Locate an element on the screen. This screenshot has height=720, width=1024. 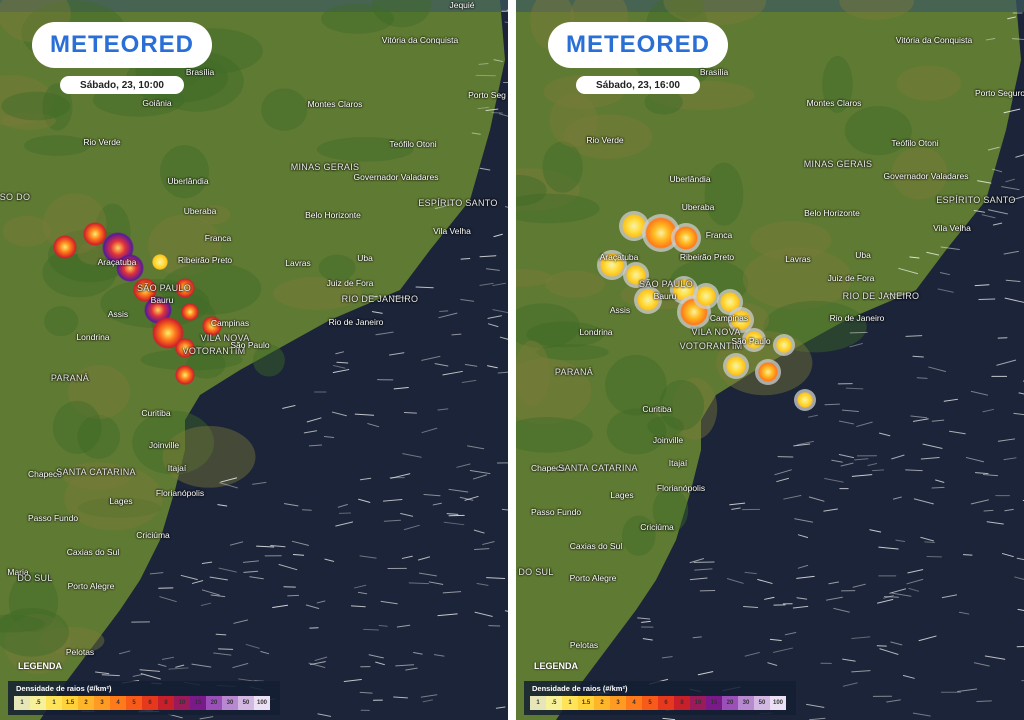
place-label: Florianópolis is located at coordinates (681, 488).